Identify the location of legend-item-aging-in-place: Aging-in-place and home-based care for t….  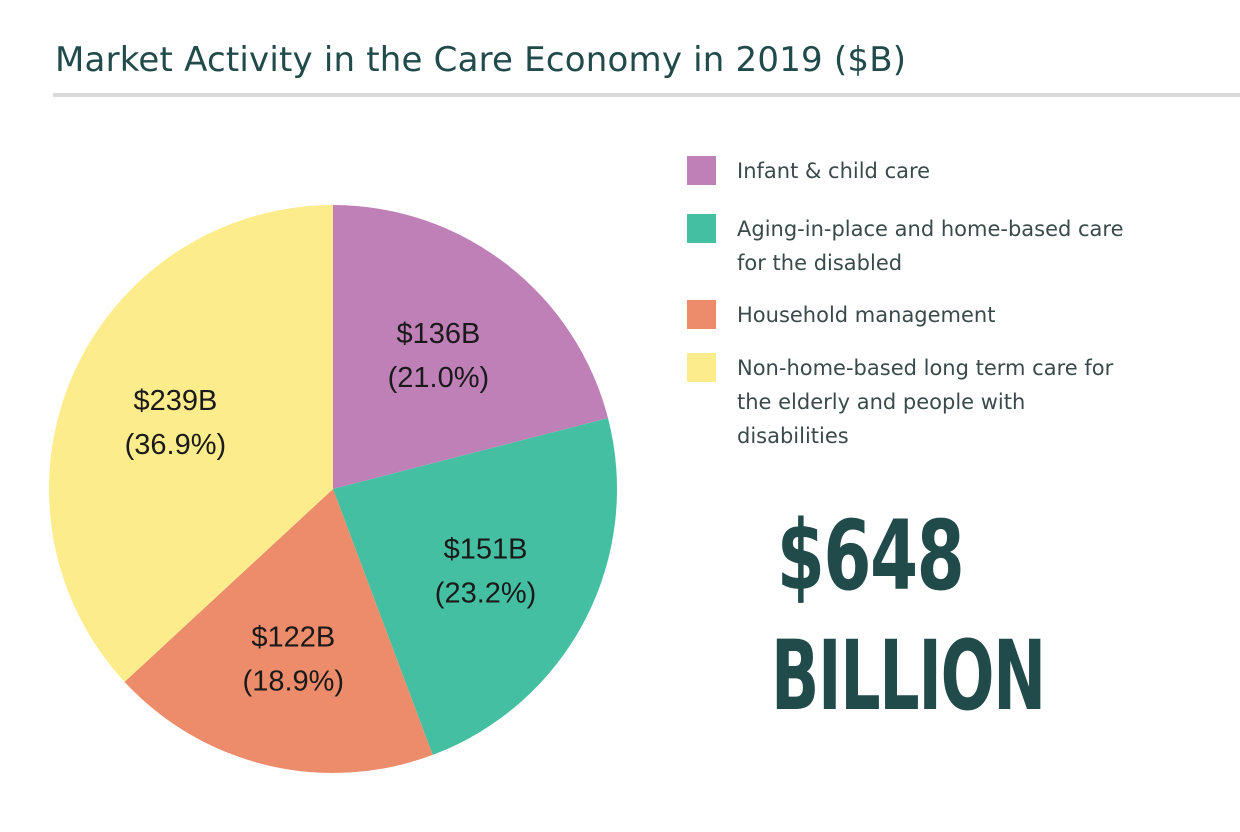
(912, 247).